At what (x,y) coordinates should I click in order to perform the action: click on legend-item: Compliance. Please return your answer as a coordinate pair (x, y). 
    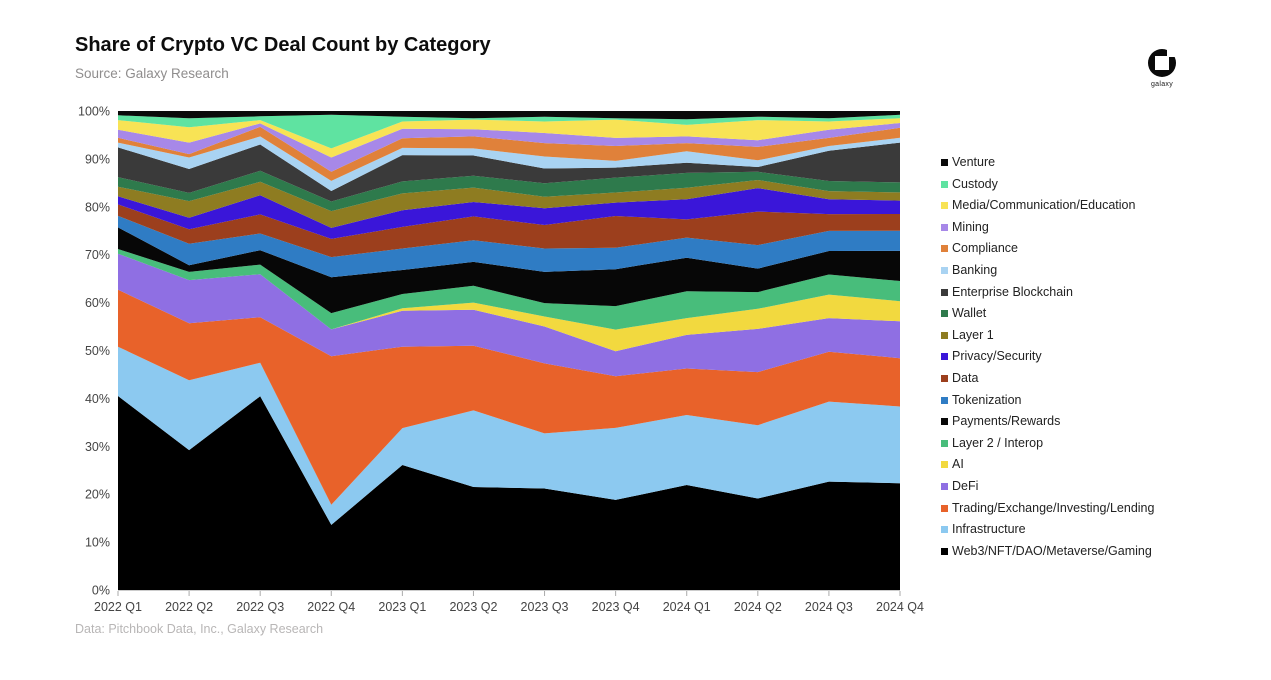
    Looking at the image, I should click on (1047, 248).